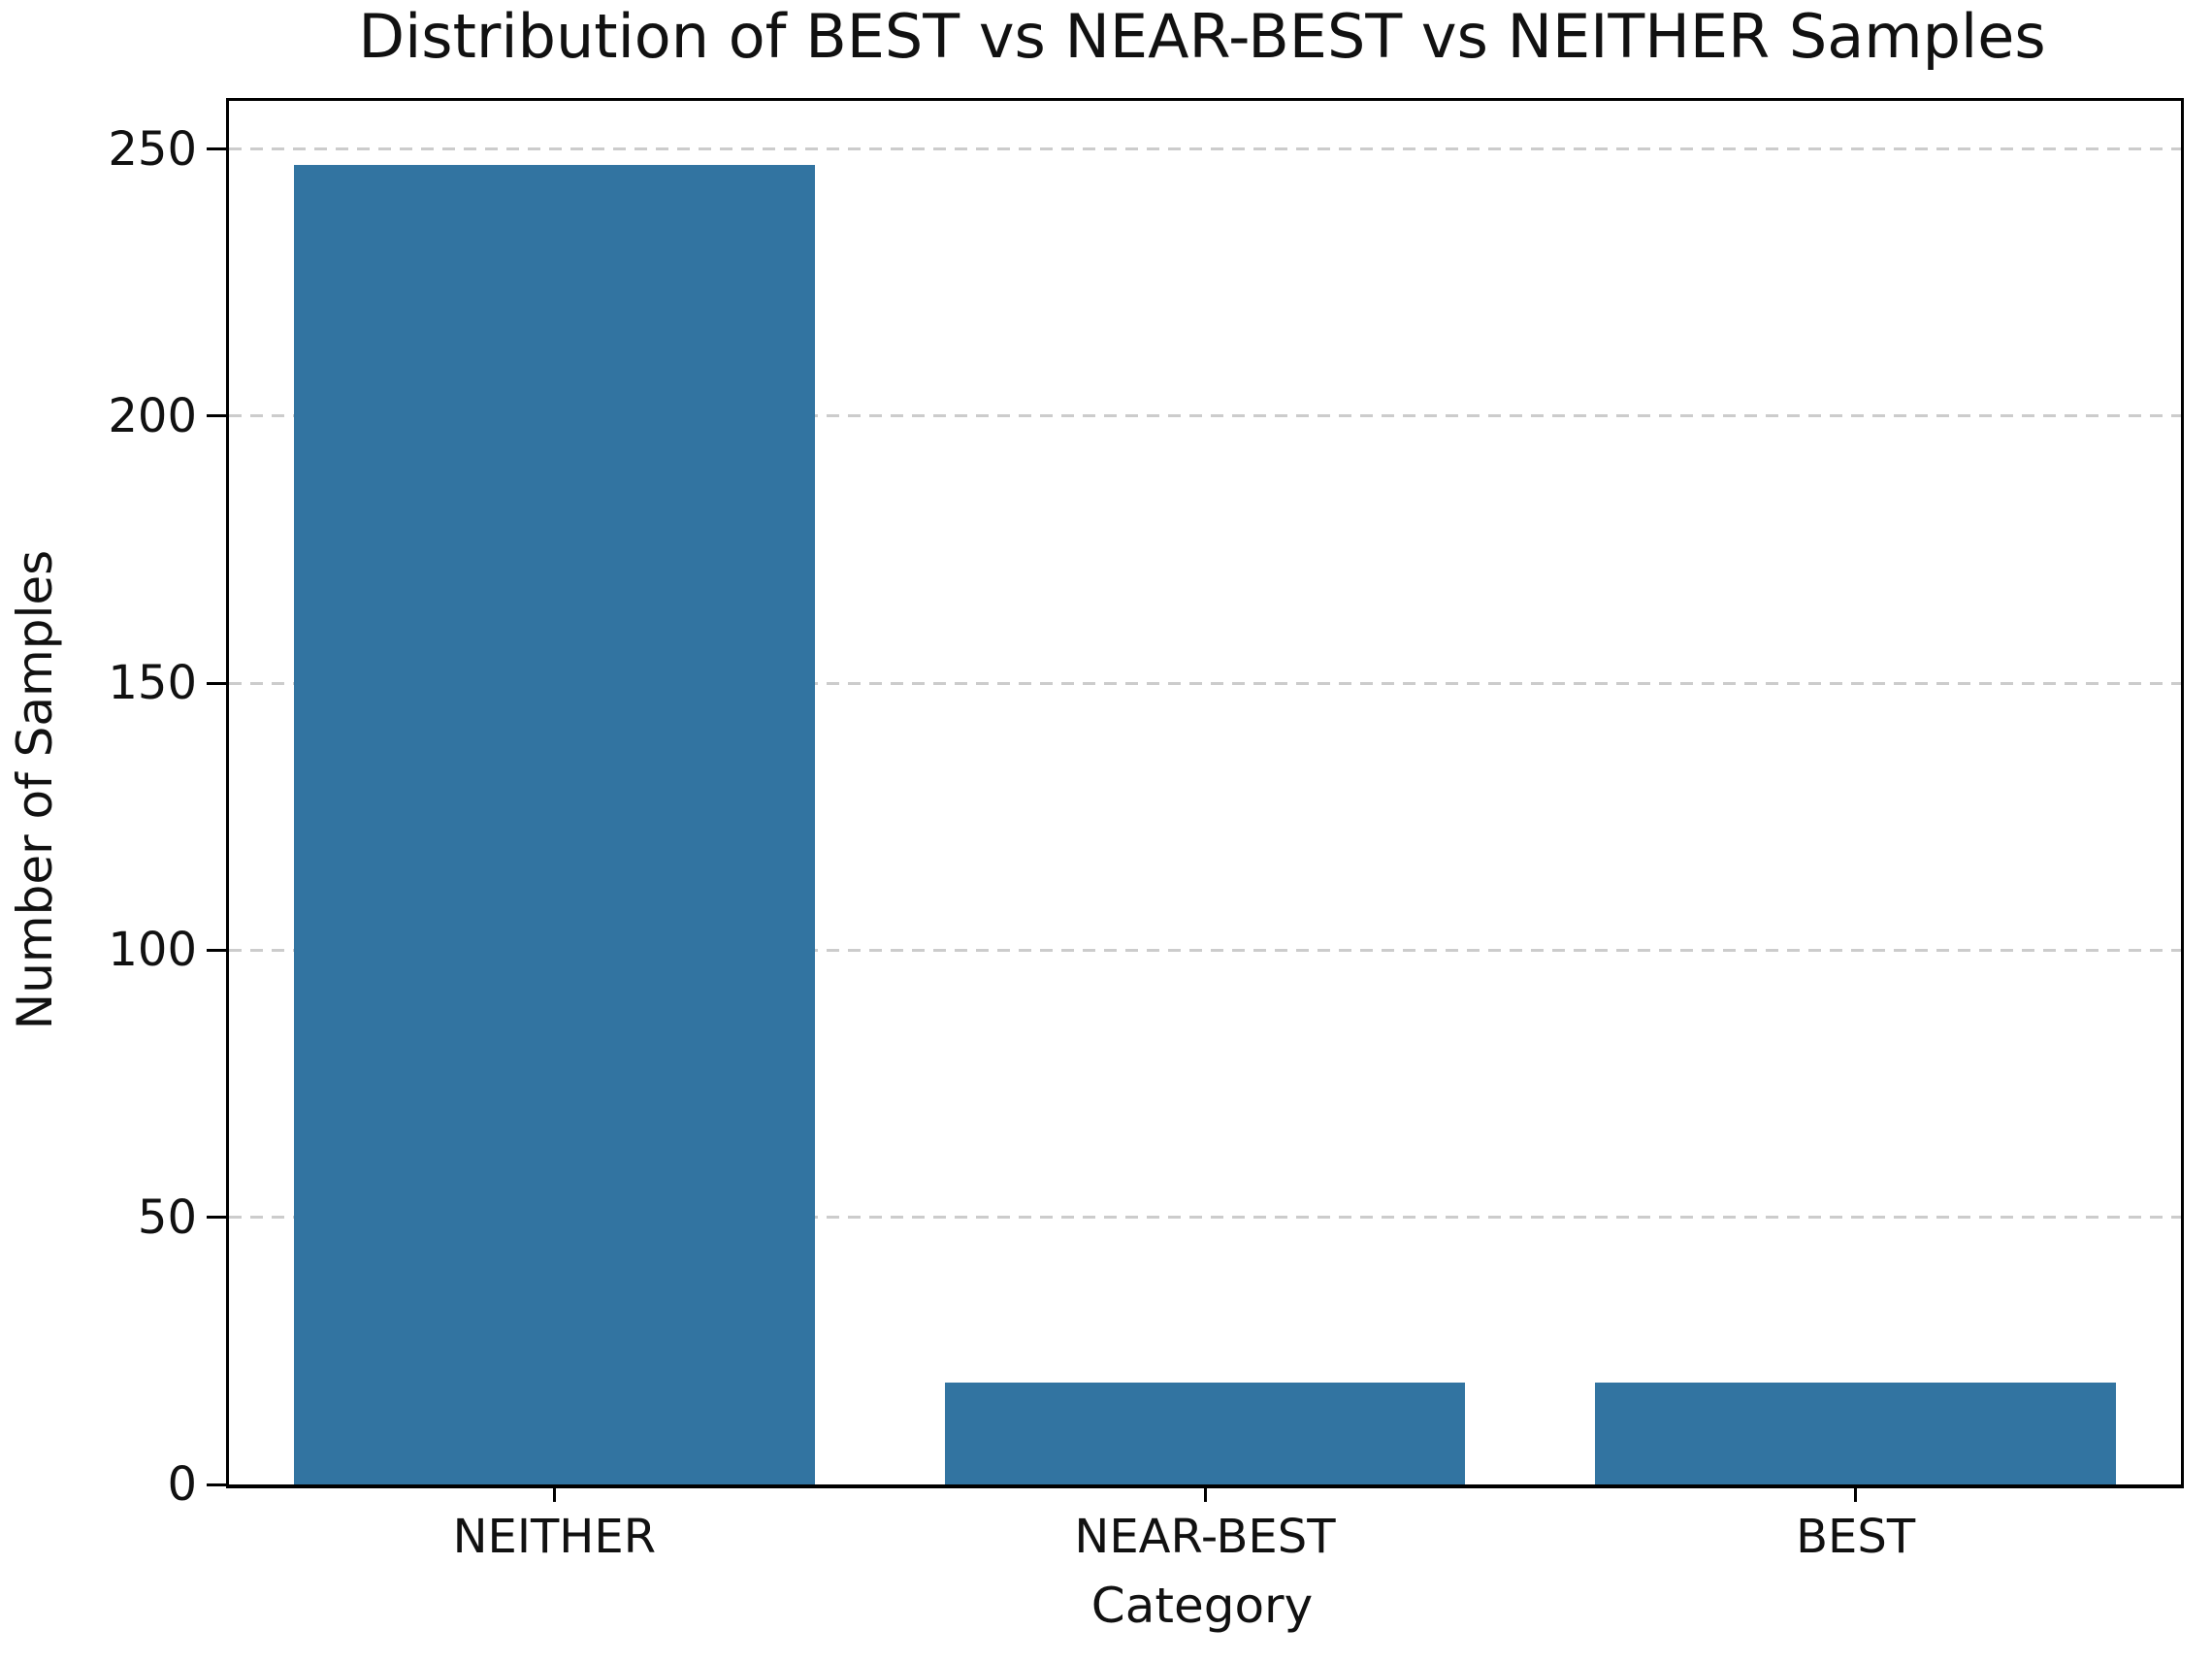 This screenshot has width=2212, height=1662. I want to click on x-tick-label: NEITHER, so click(554, 1537).